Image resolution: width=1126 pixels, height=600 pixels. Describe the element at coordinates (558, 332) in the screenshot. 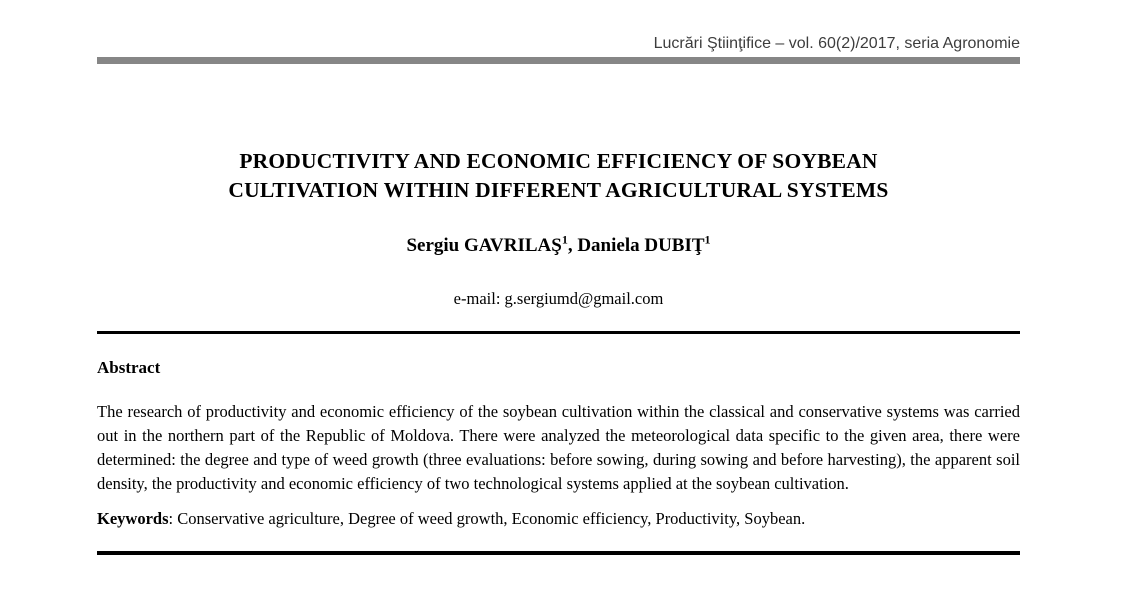

I see `abstract-top-rule` at that location.